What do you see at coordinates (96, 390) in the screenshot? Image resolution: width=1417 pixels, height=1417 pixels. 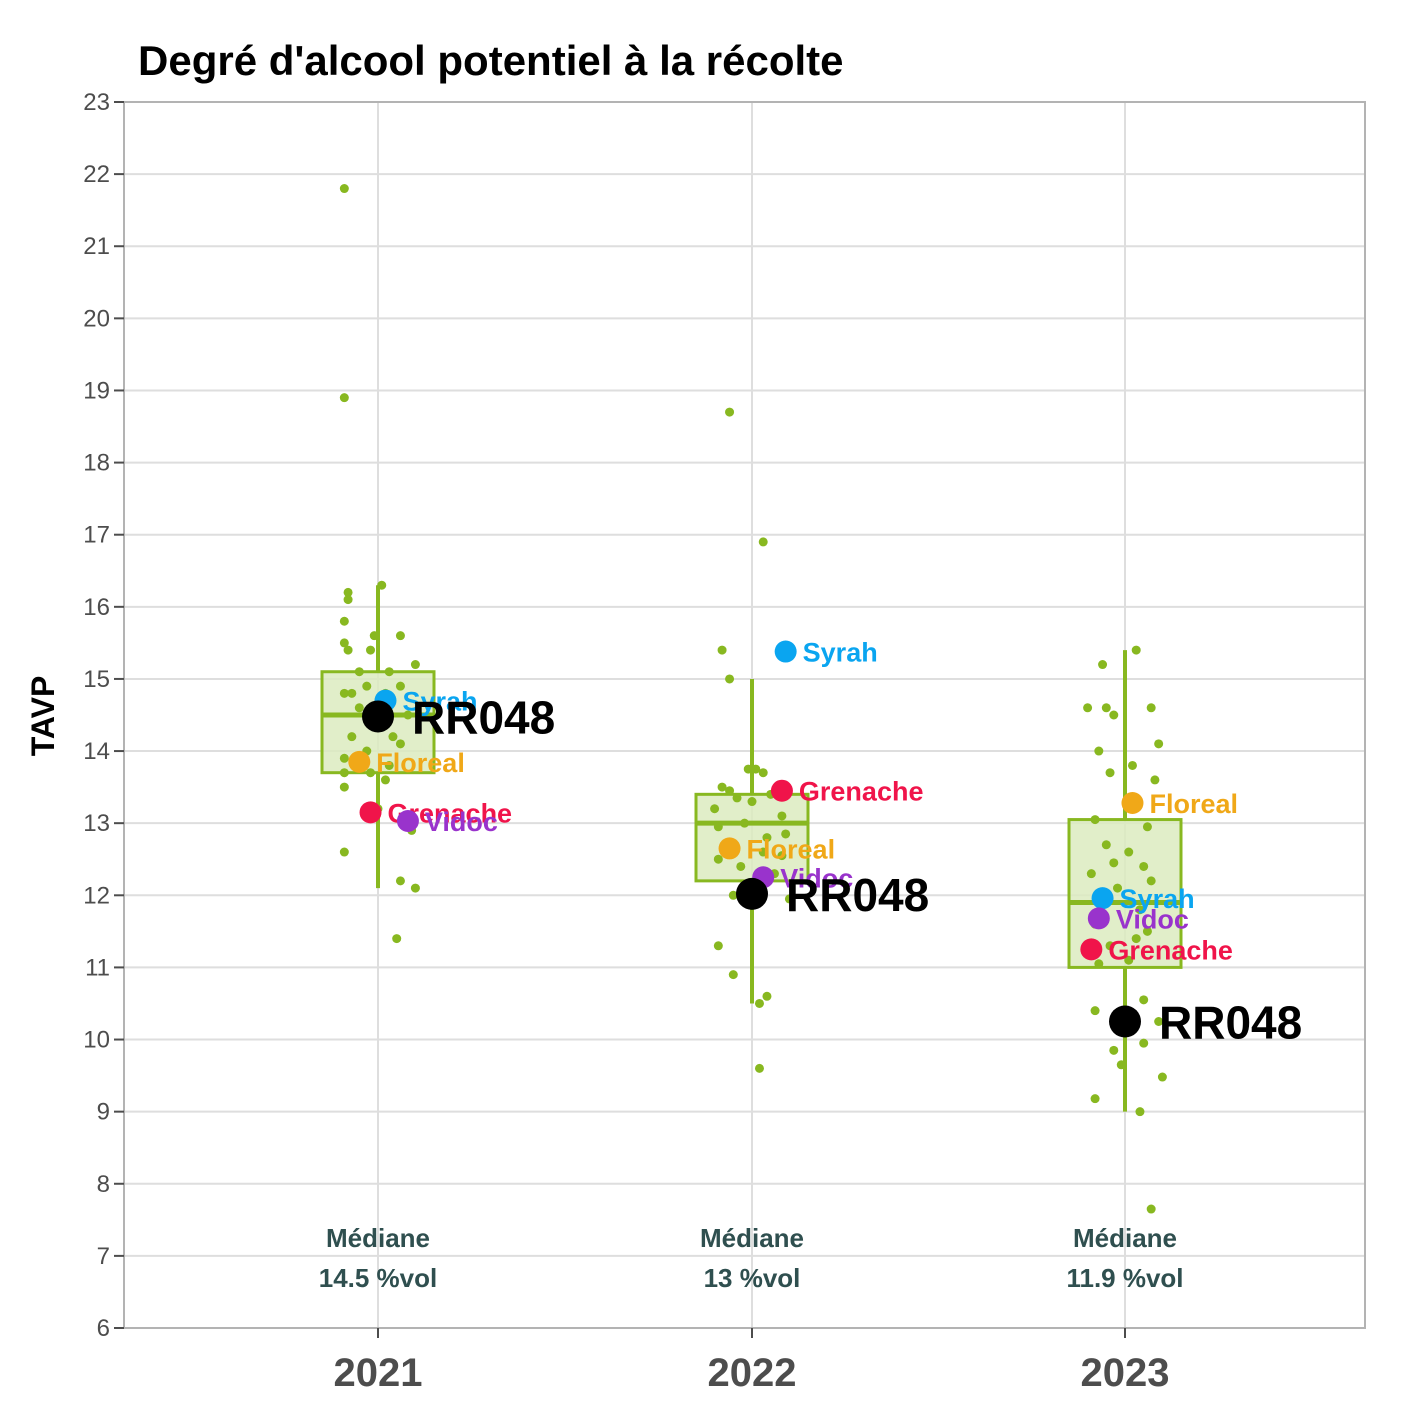 I see `y-tick-label: 19` at bounding box center [96, 390].